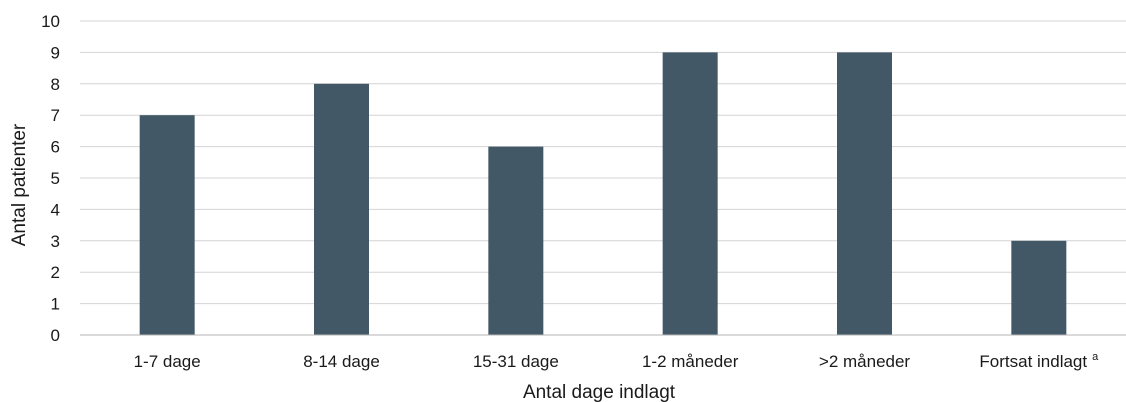  What do you see at coordinates (55, 241) in the screenshot?
I see `y-tick-label: 3` at bounding box center [55, 241].